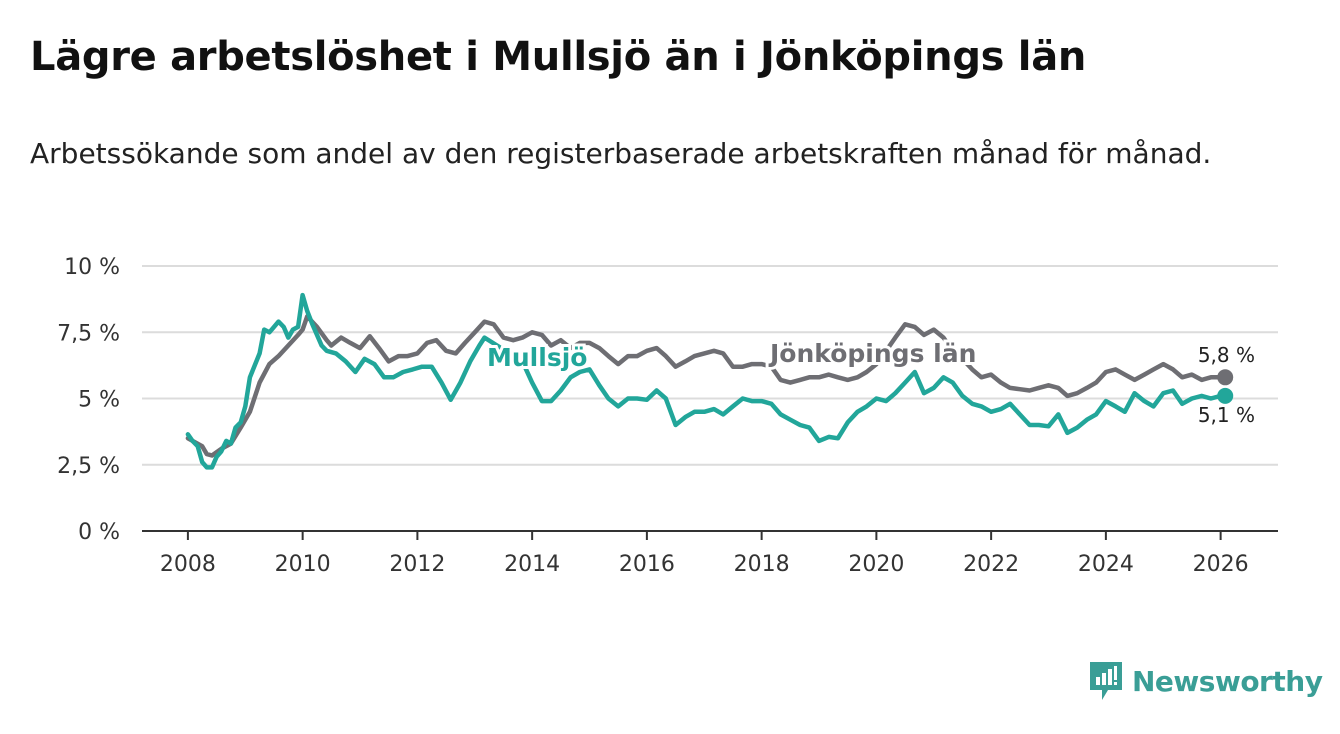 The width and height of the screenshot is (1340, 734). Describe the element at coordinates (1227, 681) in the screenshot. I see `brand-name: Newsworthy` at that location.